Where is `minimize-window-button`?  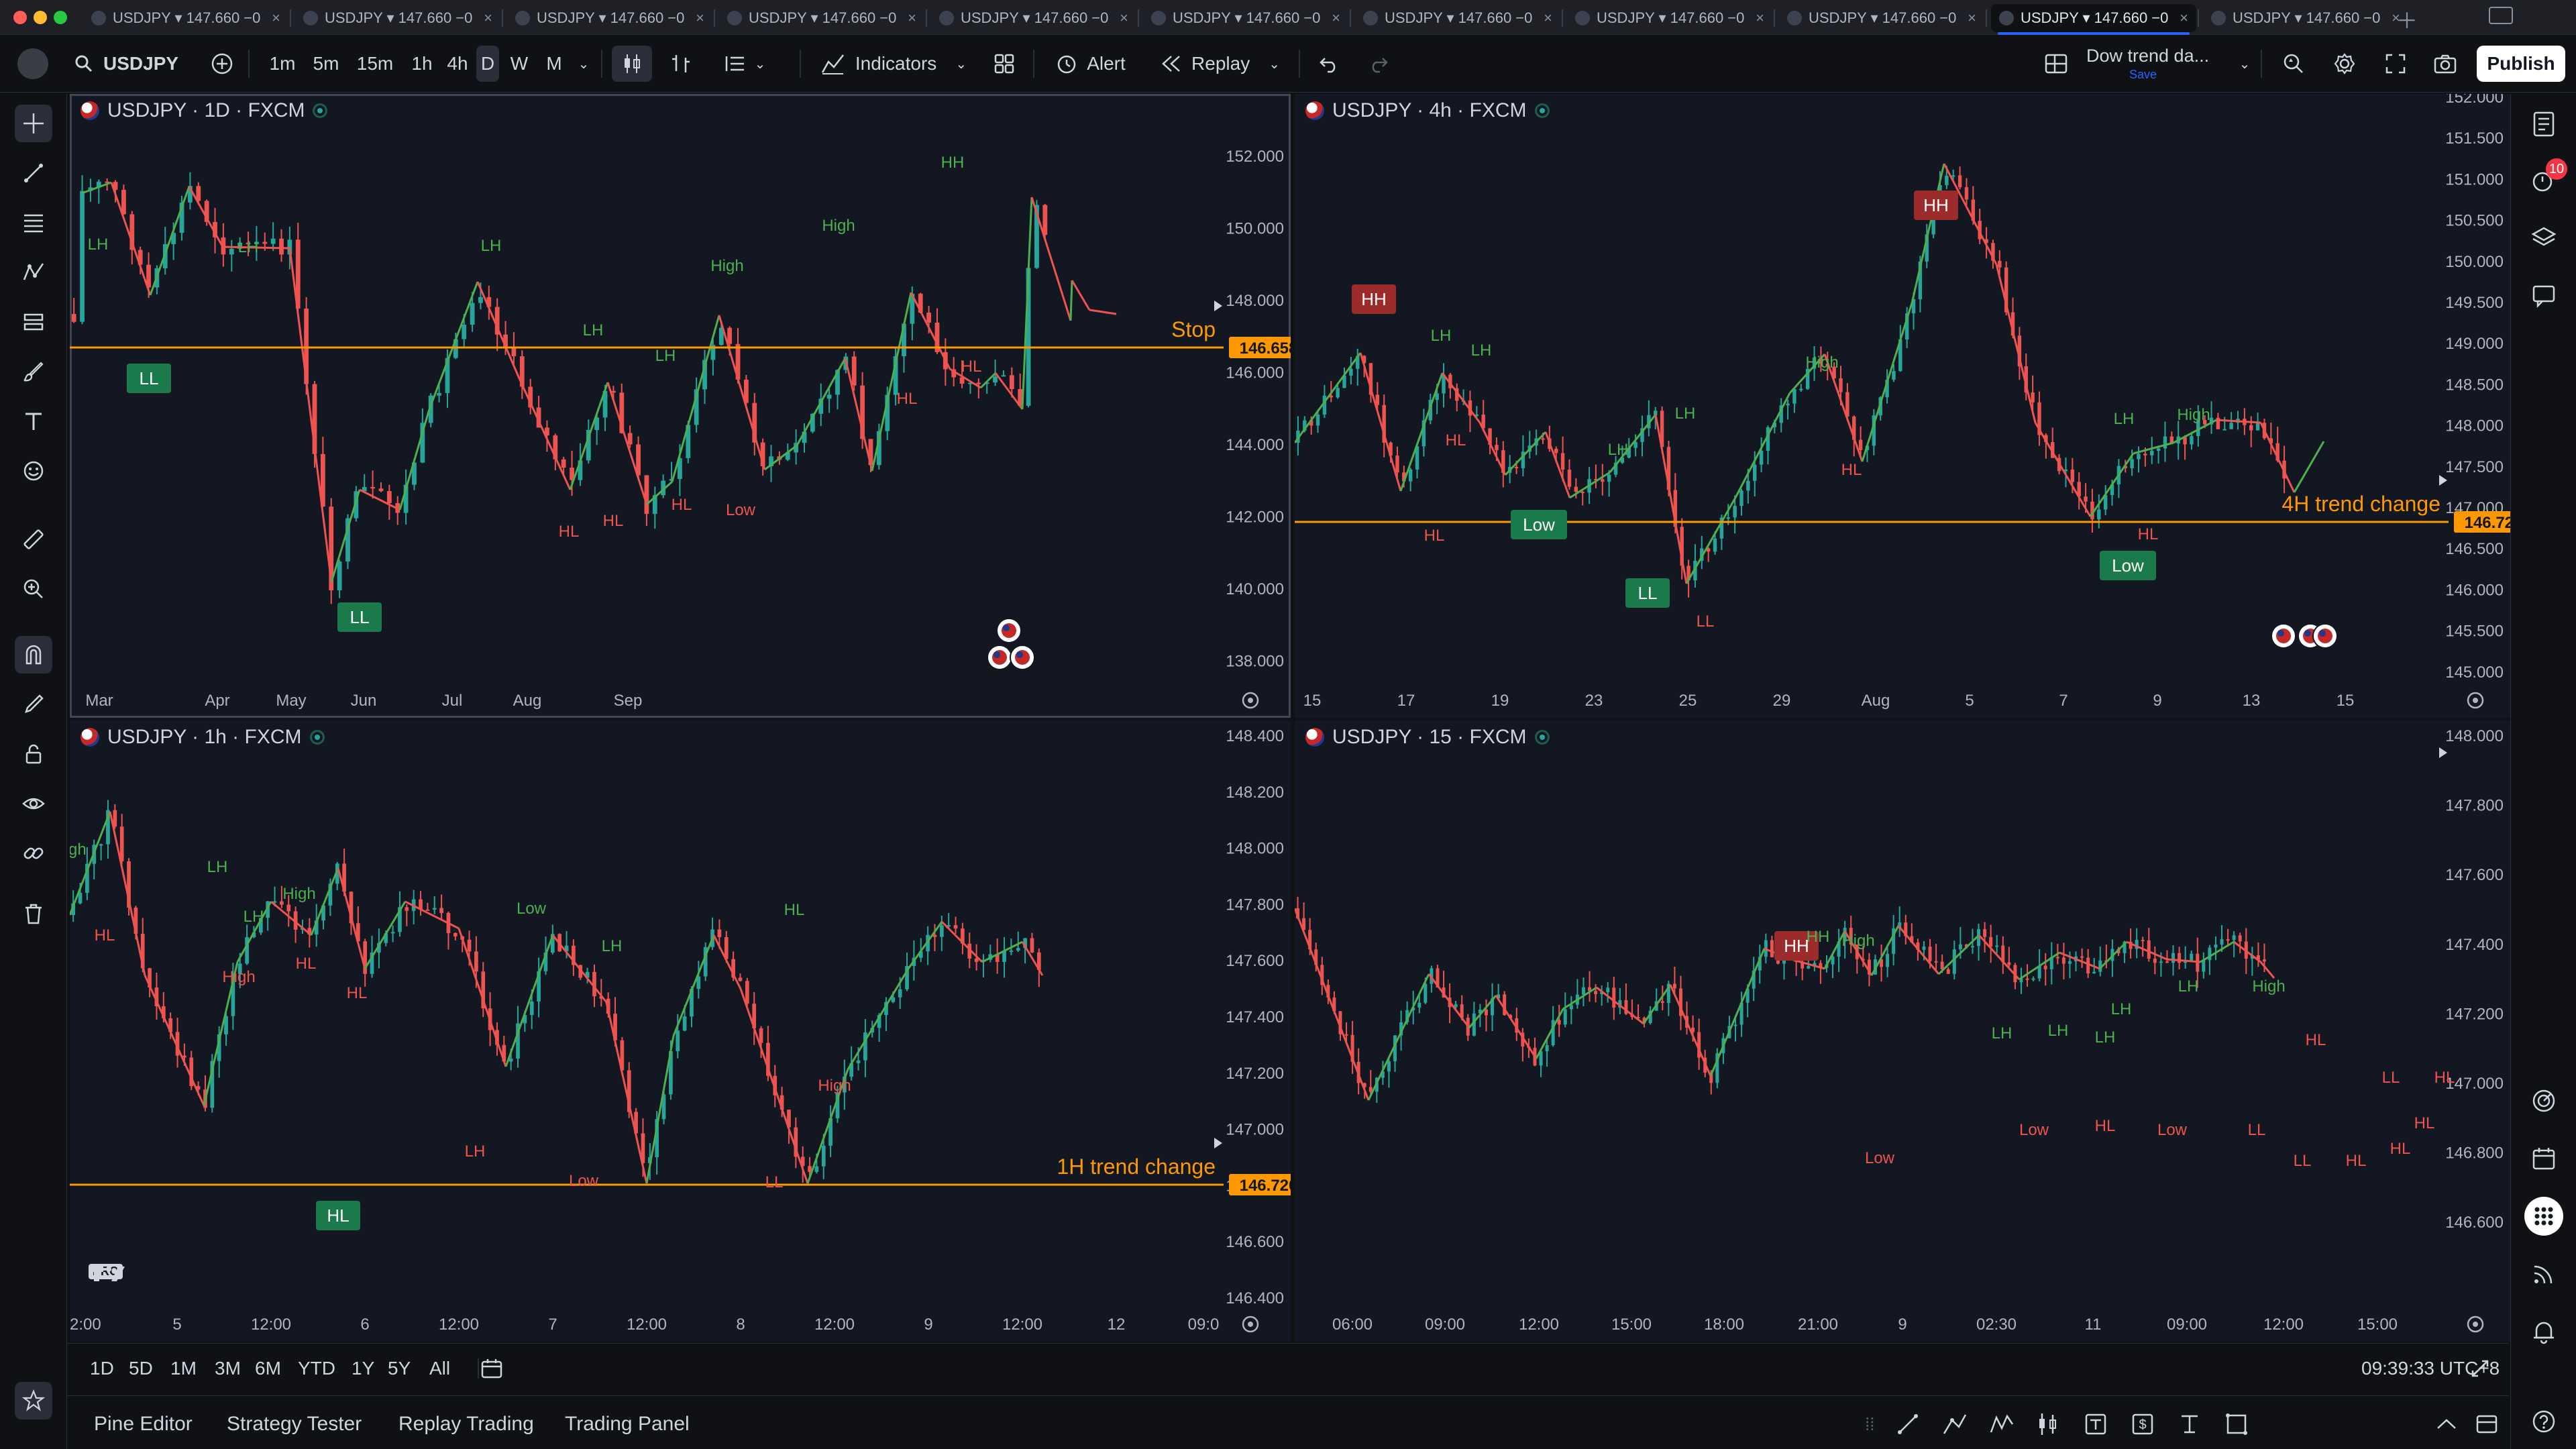 minimize-window-button is located at coordinates (40, 17).